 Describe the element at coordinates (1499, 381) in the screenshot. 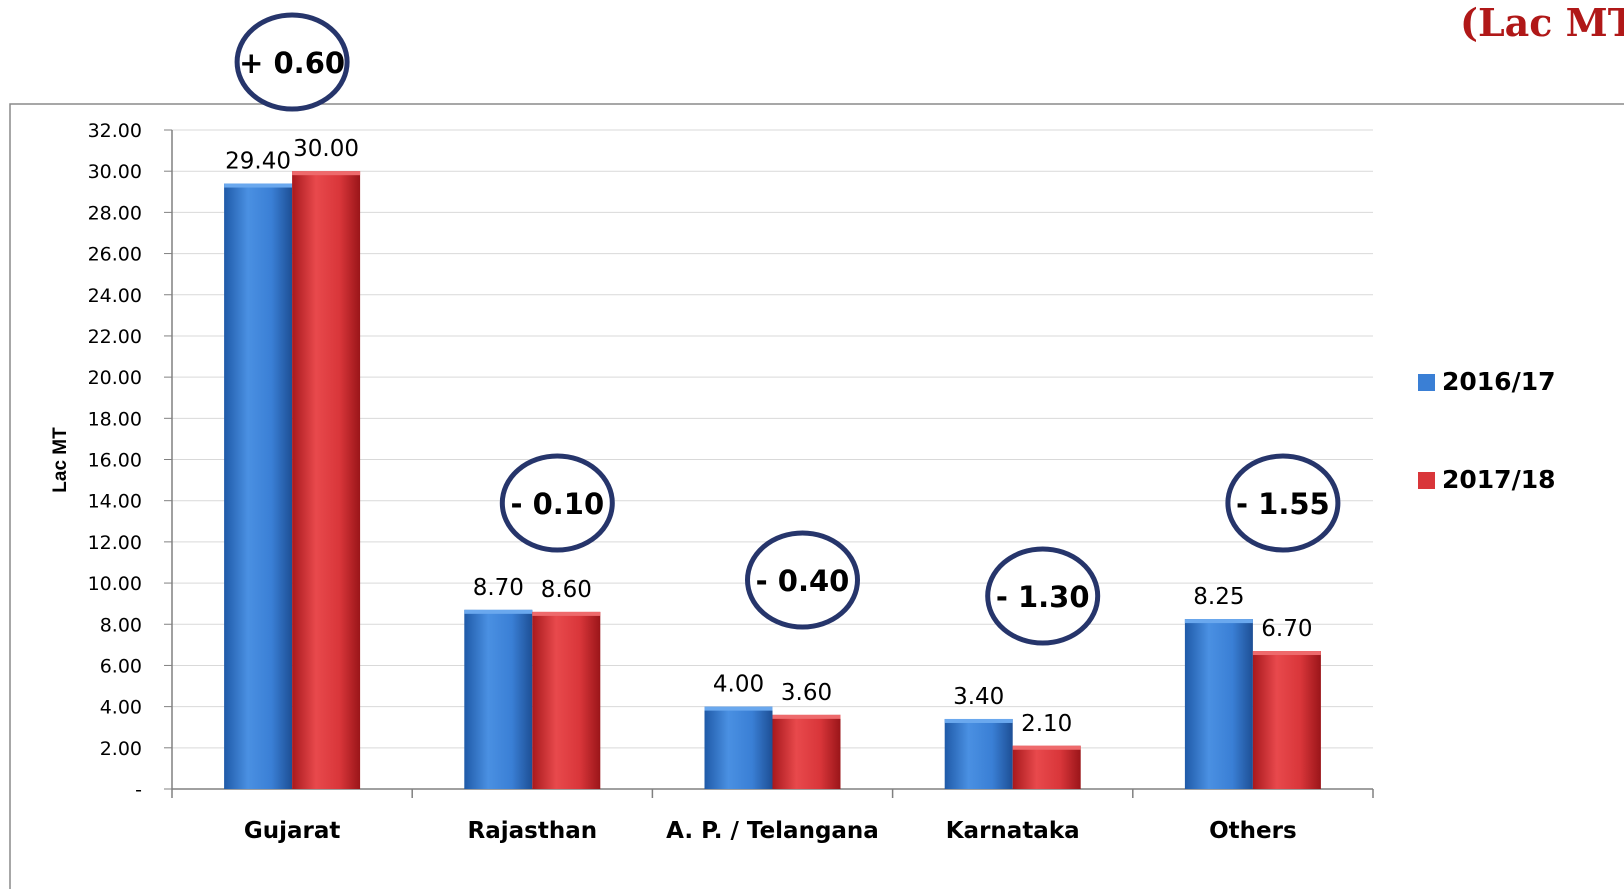

I see `legend-label: 2016/17` at that location.